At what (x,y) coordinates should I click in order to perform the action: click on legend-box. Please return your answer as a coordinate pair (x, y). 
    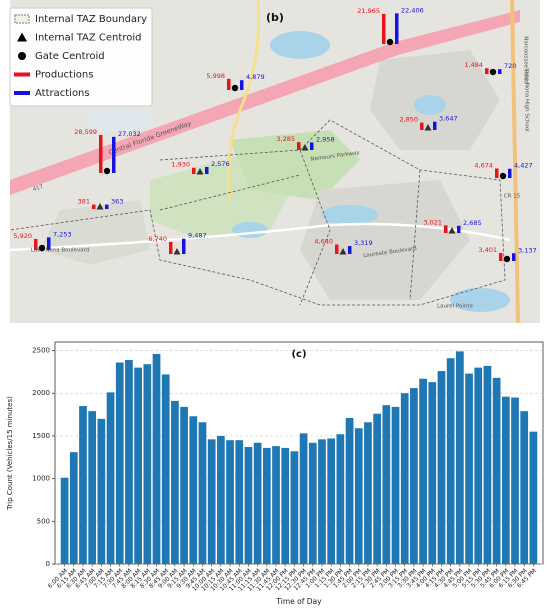
    Looking at the image, I should click on (81, 57).